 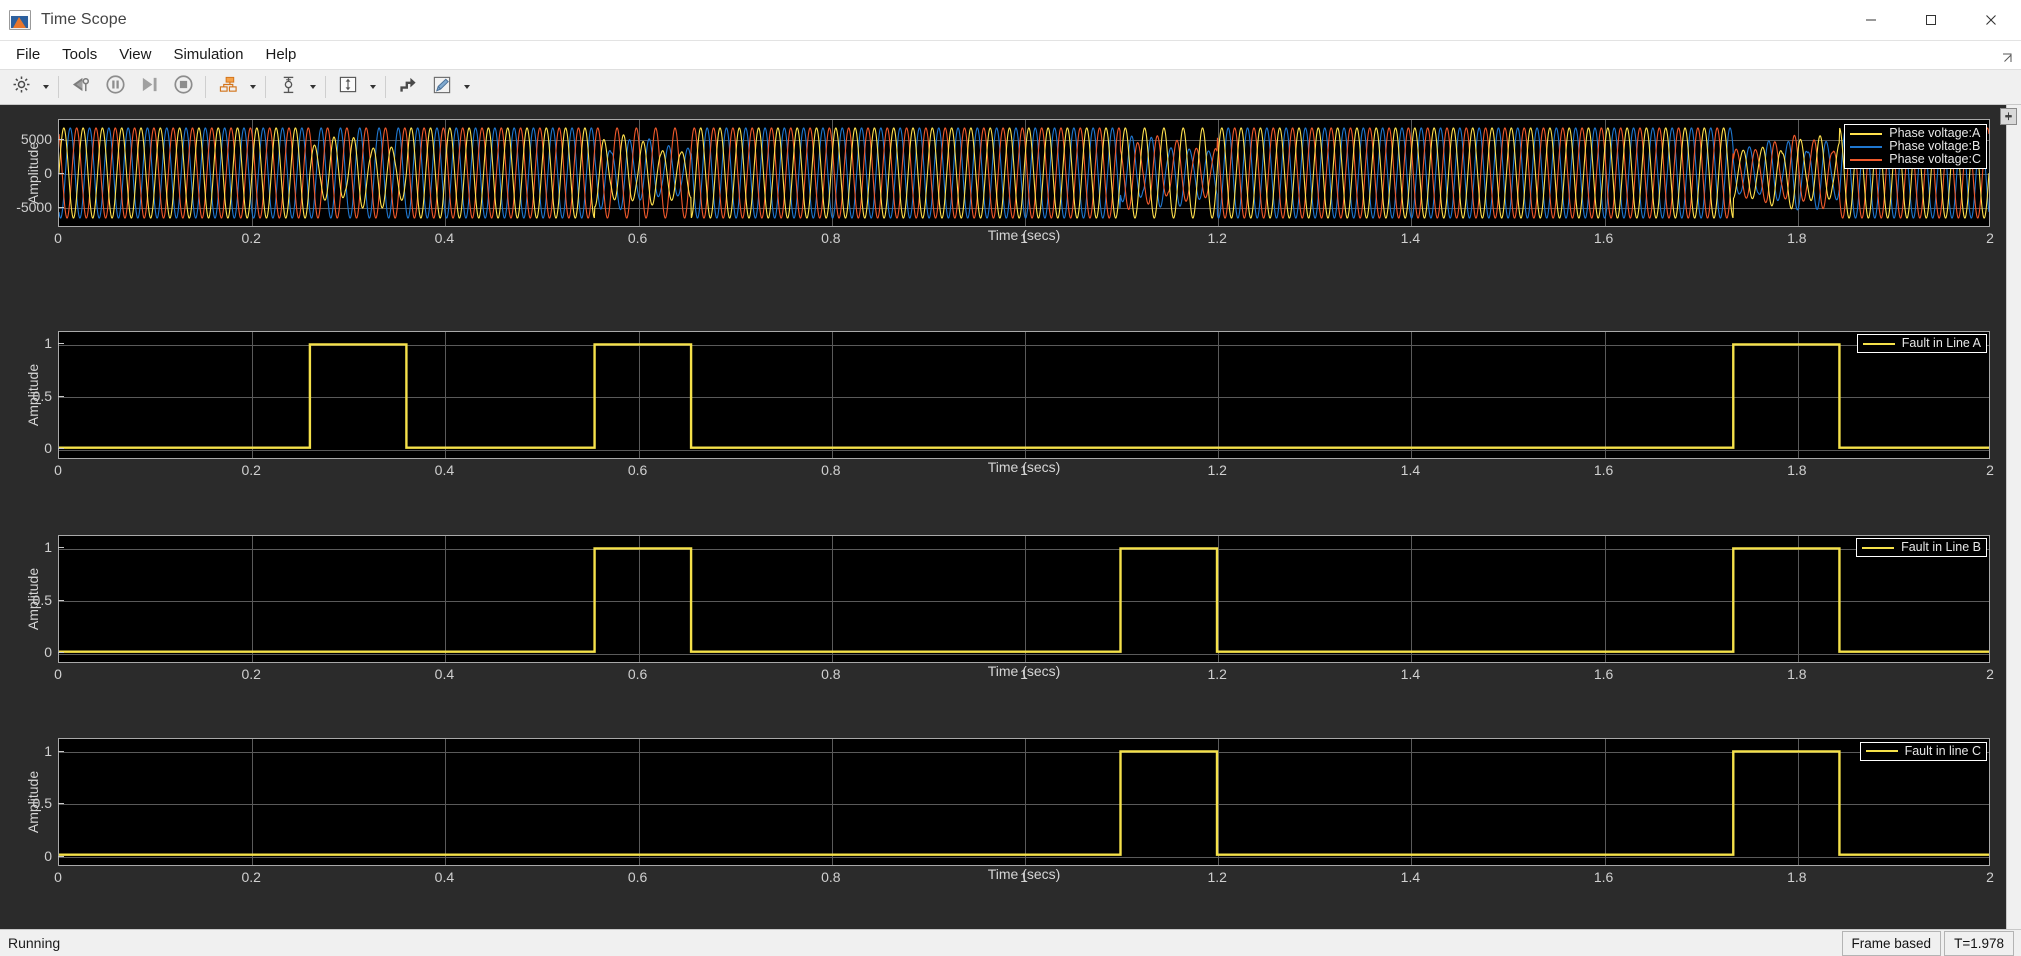 I want to click on scale-axes-button, so click(x=348, y=87).